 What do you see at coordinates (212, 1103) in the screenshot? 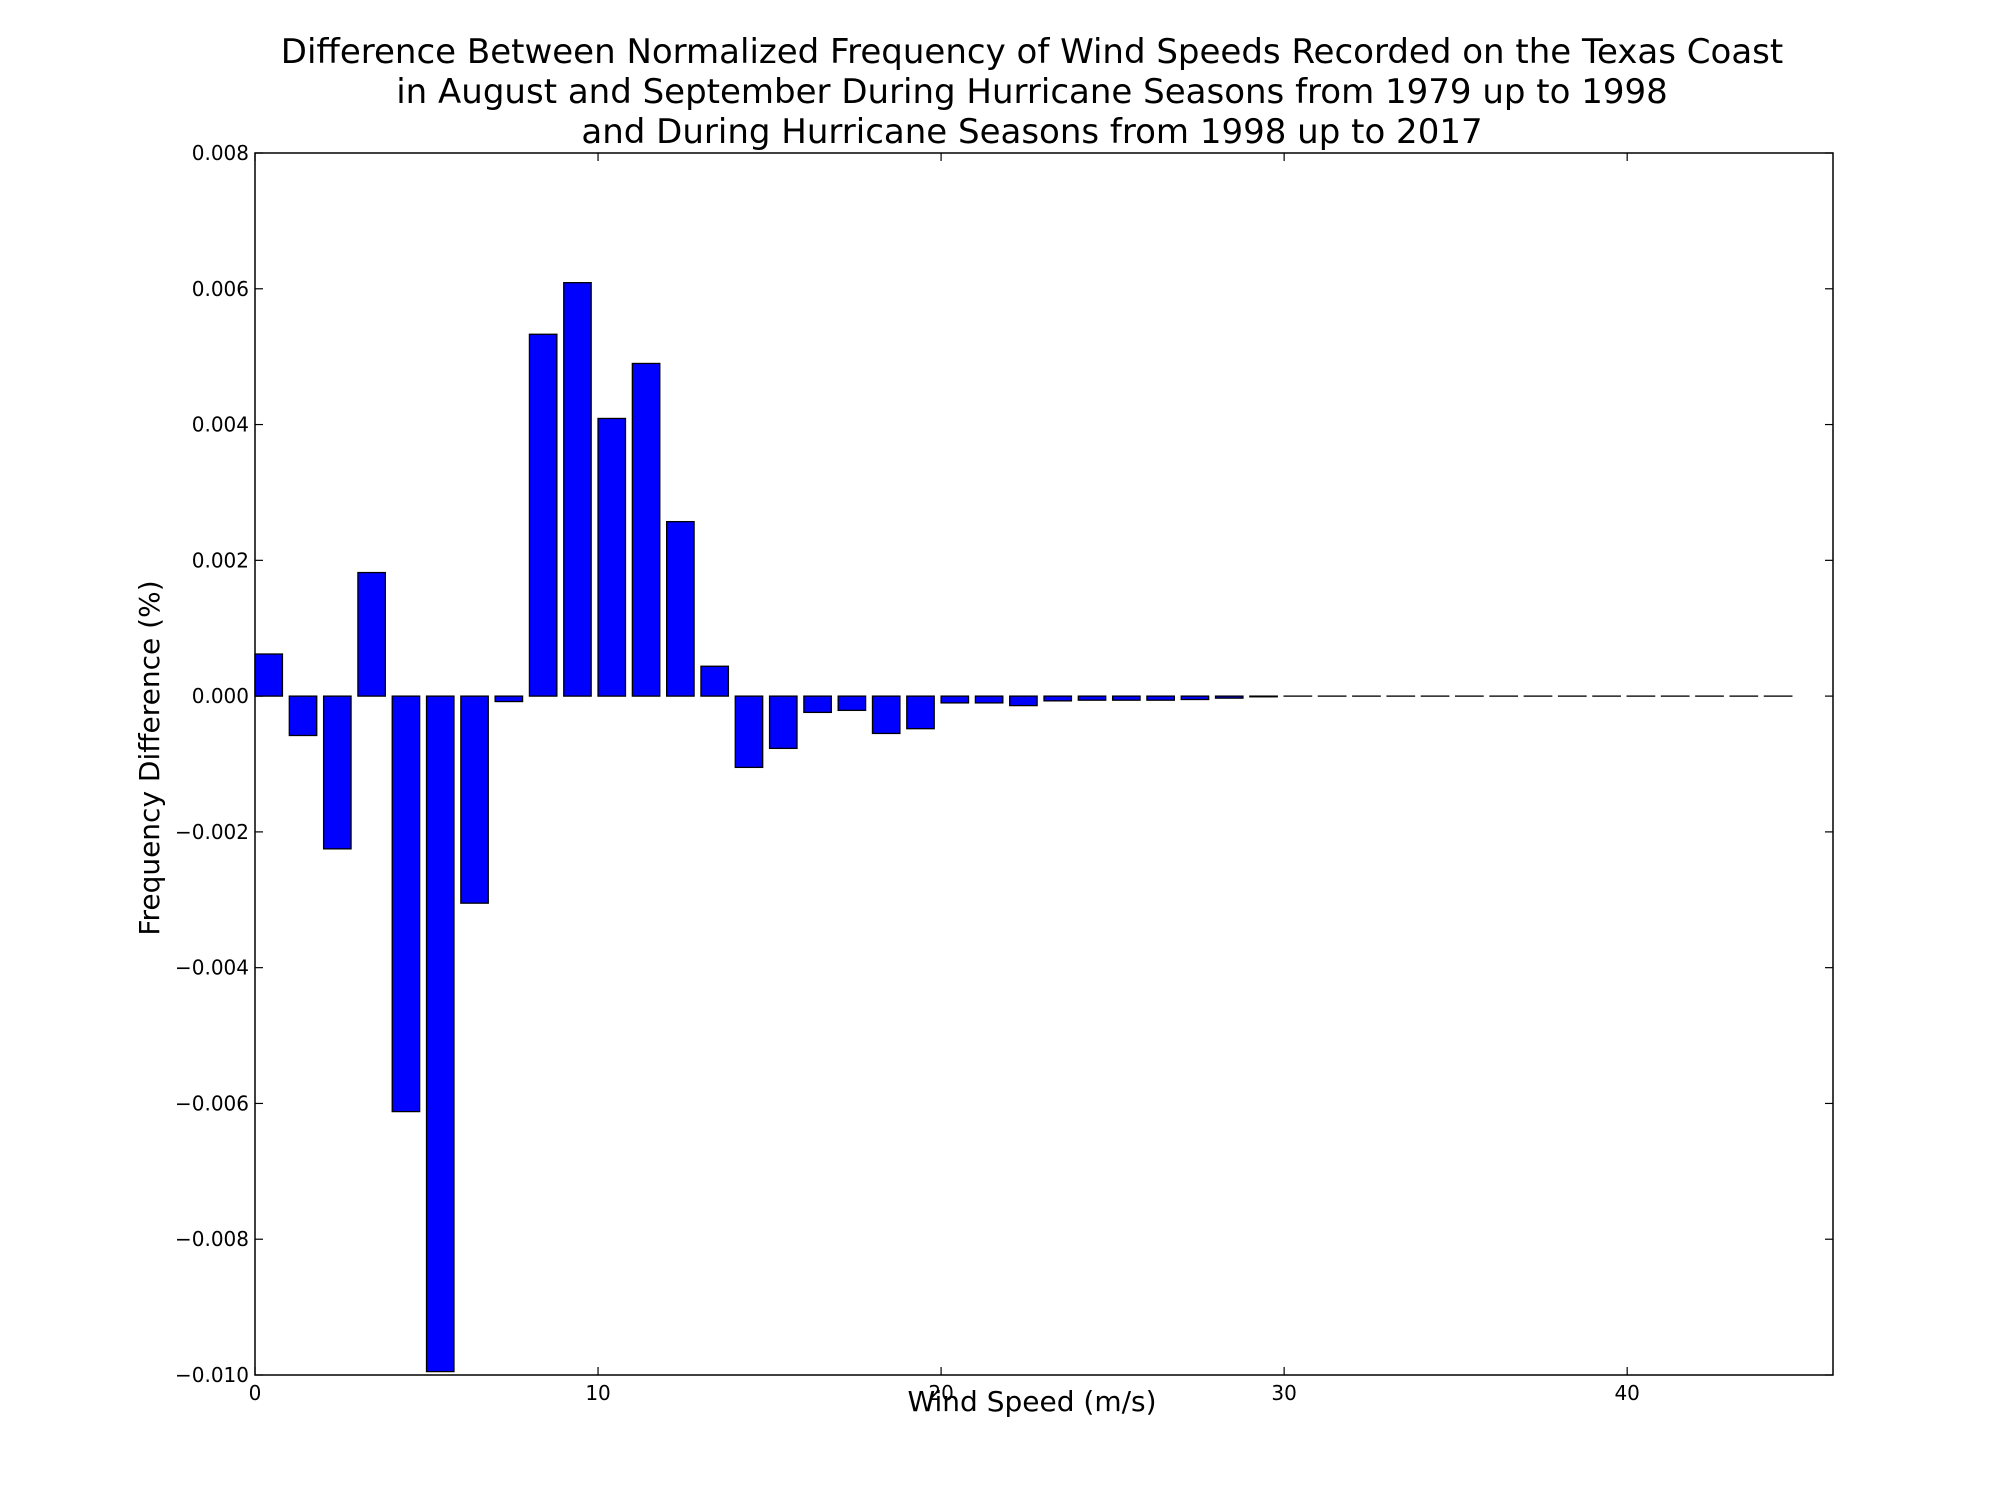
I see `y-tick-label: −0.006` at bounding box center [212, 1103].